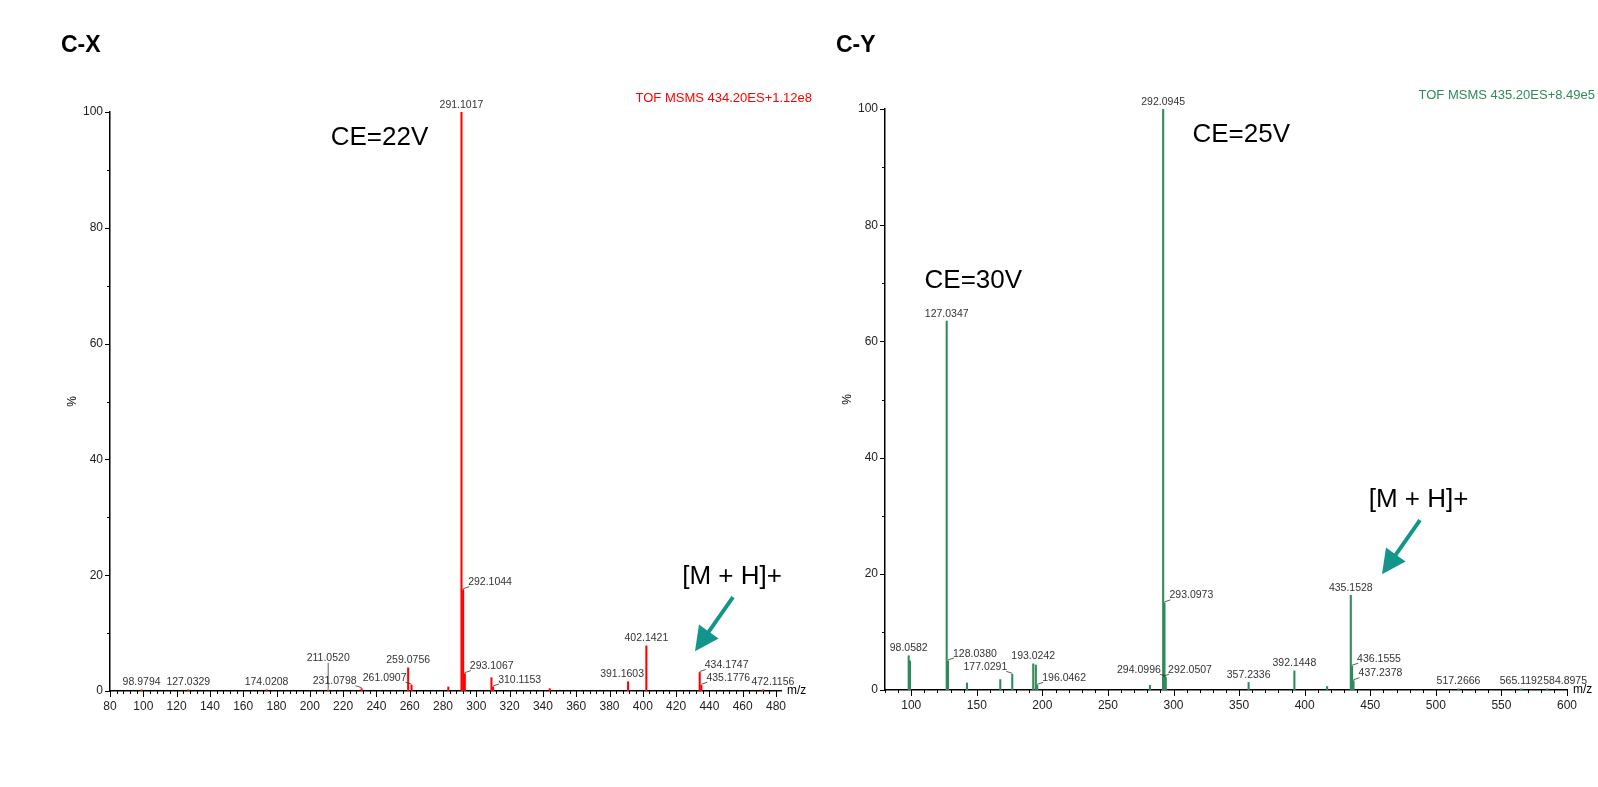  What do you see at coordinates (384, 676) in the screenshot?
I see `annotation: 261.0907` at bounding box center [384, 676].